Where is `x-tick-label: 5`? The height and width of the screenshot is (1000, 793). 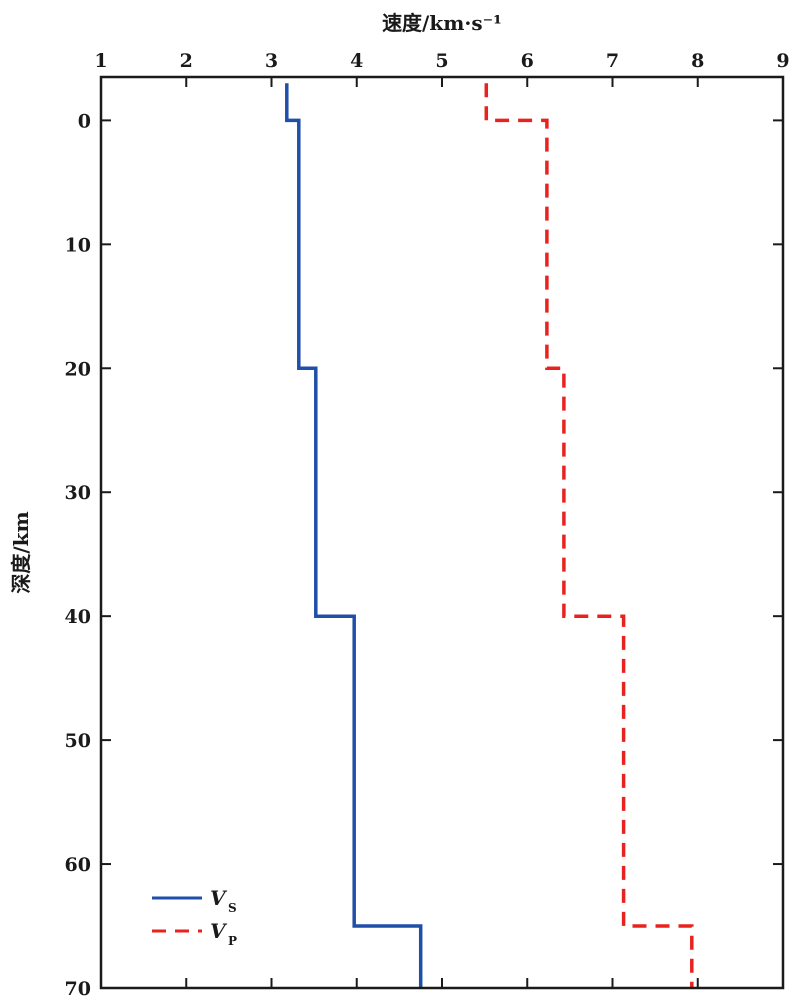 x-tick-label: 5 is located at coordinates (441, 61).